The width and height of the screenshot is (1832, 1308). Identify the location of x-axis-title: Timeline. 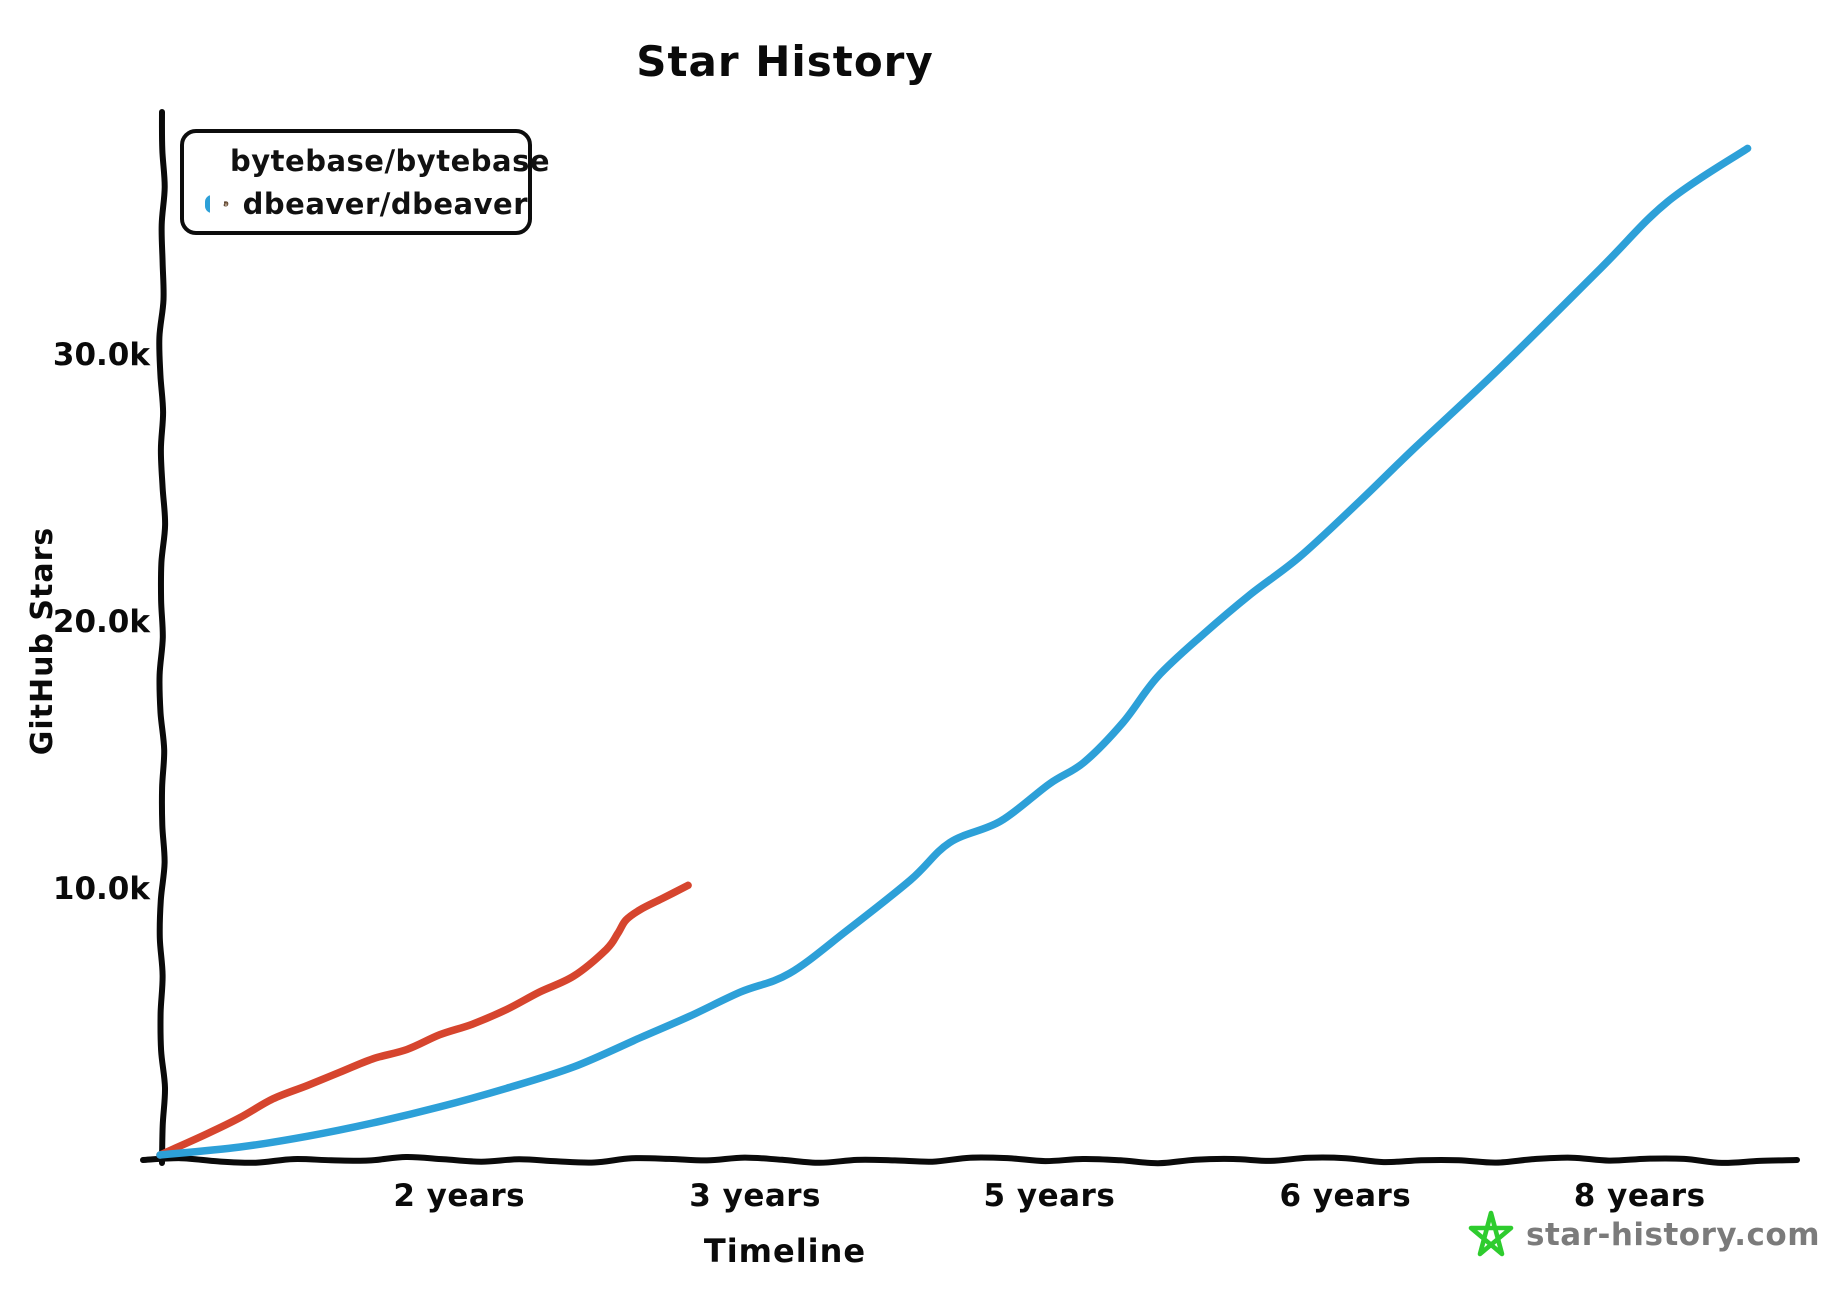
(785, 1251).